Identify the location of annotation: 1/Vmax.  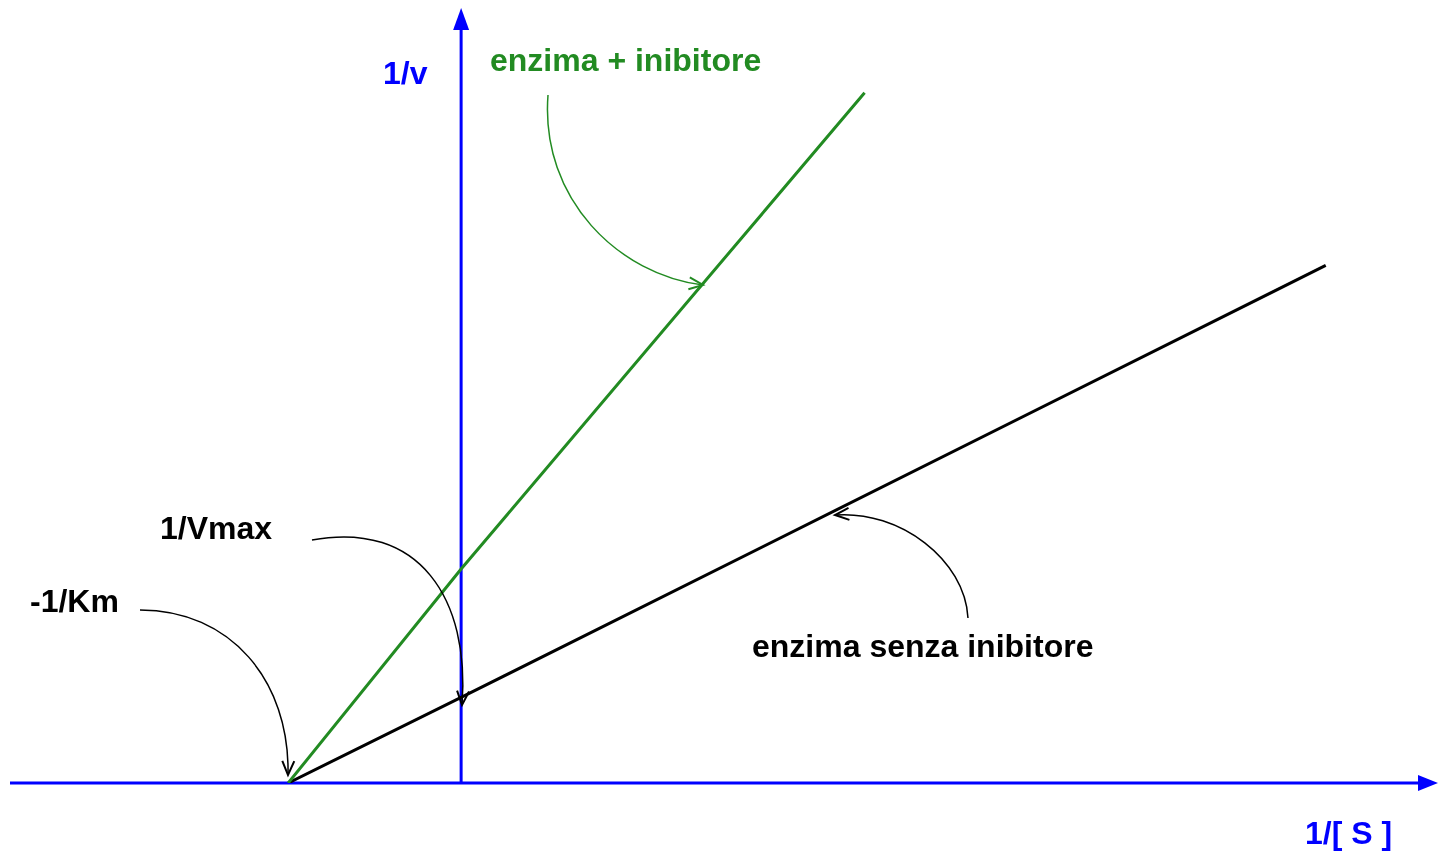
(216, 528).